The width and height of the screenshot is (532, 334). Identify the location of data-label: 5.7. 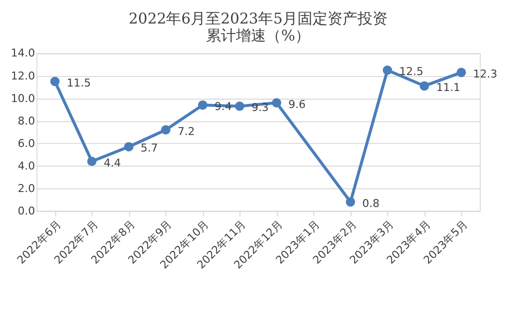
(149, 148).